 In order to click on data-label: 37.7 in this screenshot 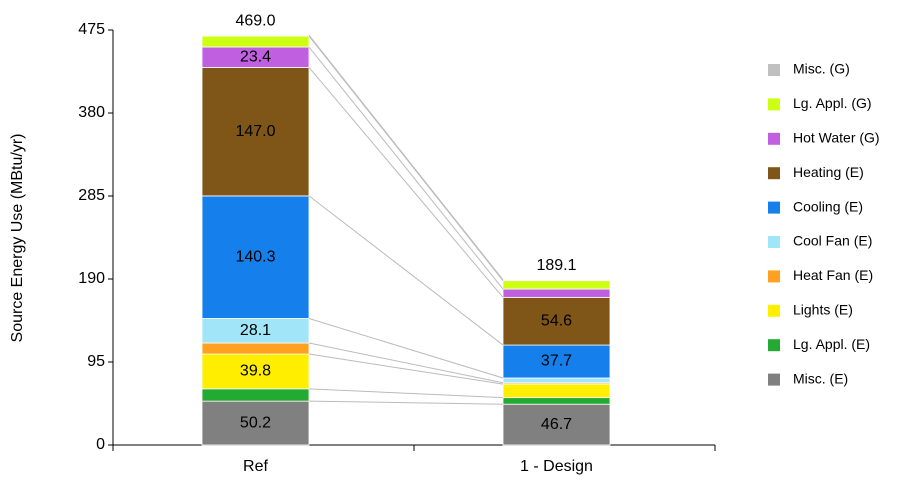, I will do `click(556, 361)`.